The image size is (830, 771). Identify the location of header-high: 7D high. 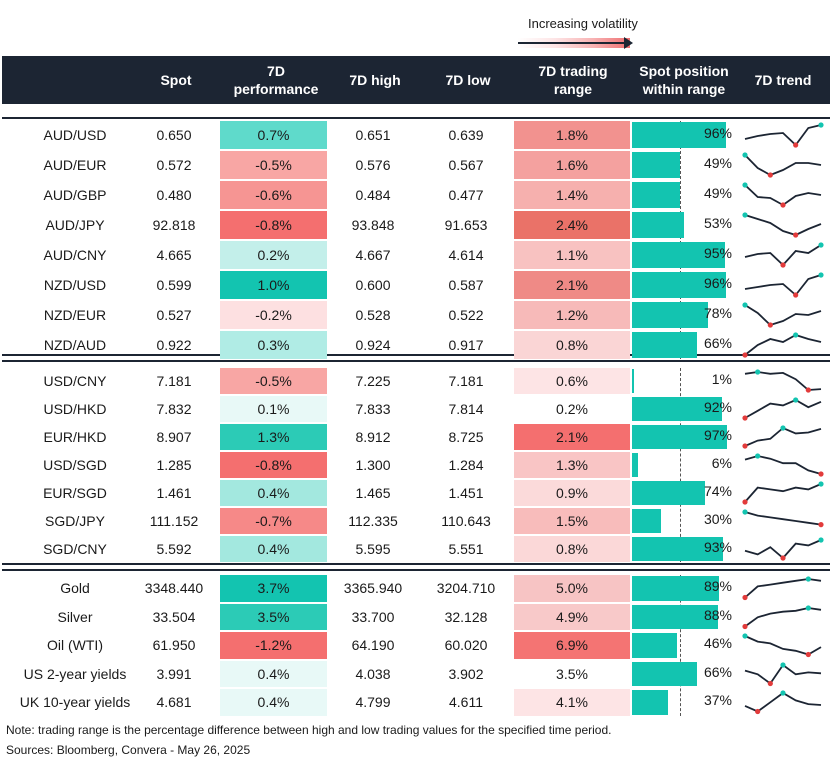
(375, 80).